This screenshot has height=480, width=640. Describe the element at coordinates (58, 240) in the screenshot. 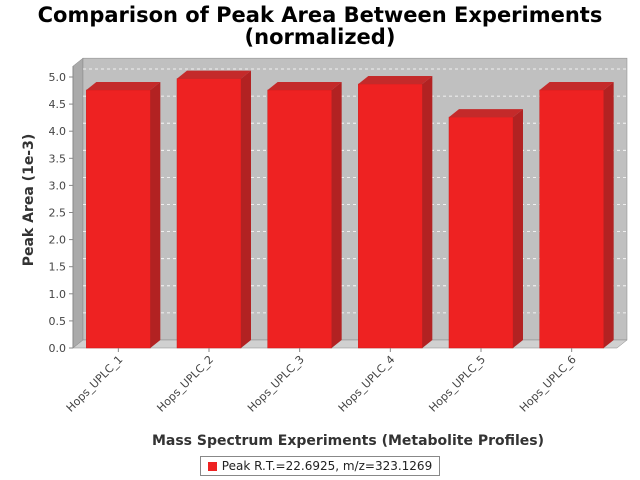

I see `y-tick-label: 2.0` at that location.